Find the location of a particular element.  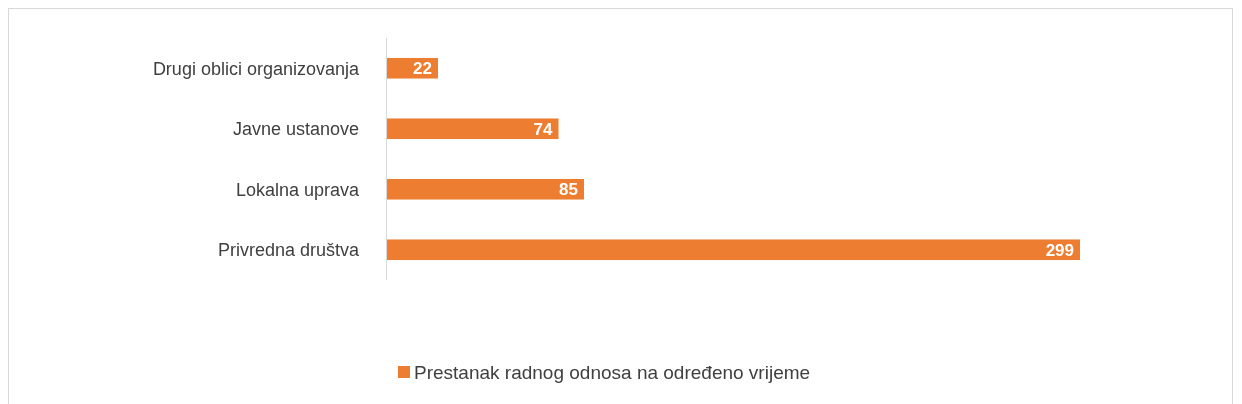

data-label: 22 is located at coordinates (422, 69).